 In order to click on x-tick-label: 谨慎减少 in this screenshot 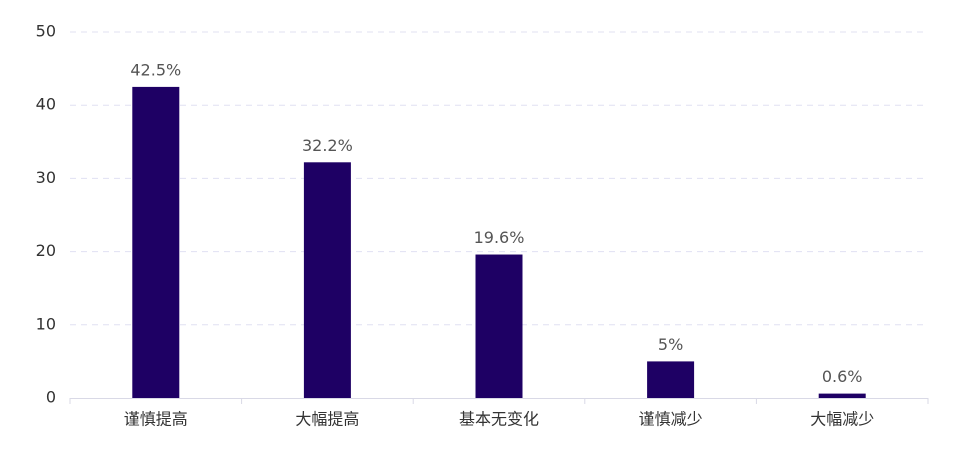, I will do `click(671, 419)`.